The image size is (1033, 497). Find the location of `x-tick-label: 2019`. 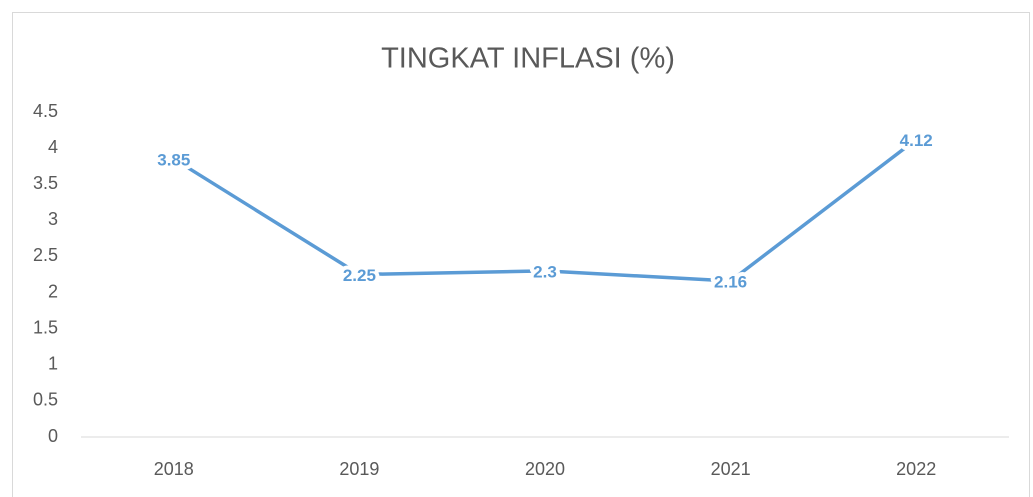

x-tick-label: 2019 is located at coordinates (359, 469).